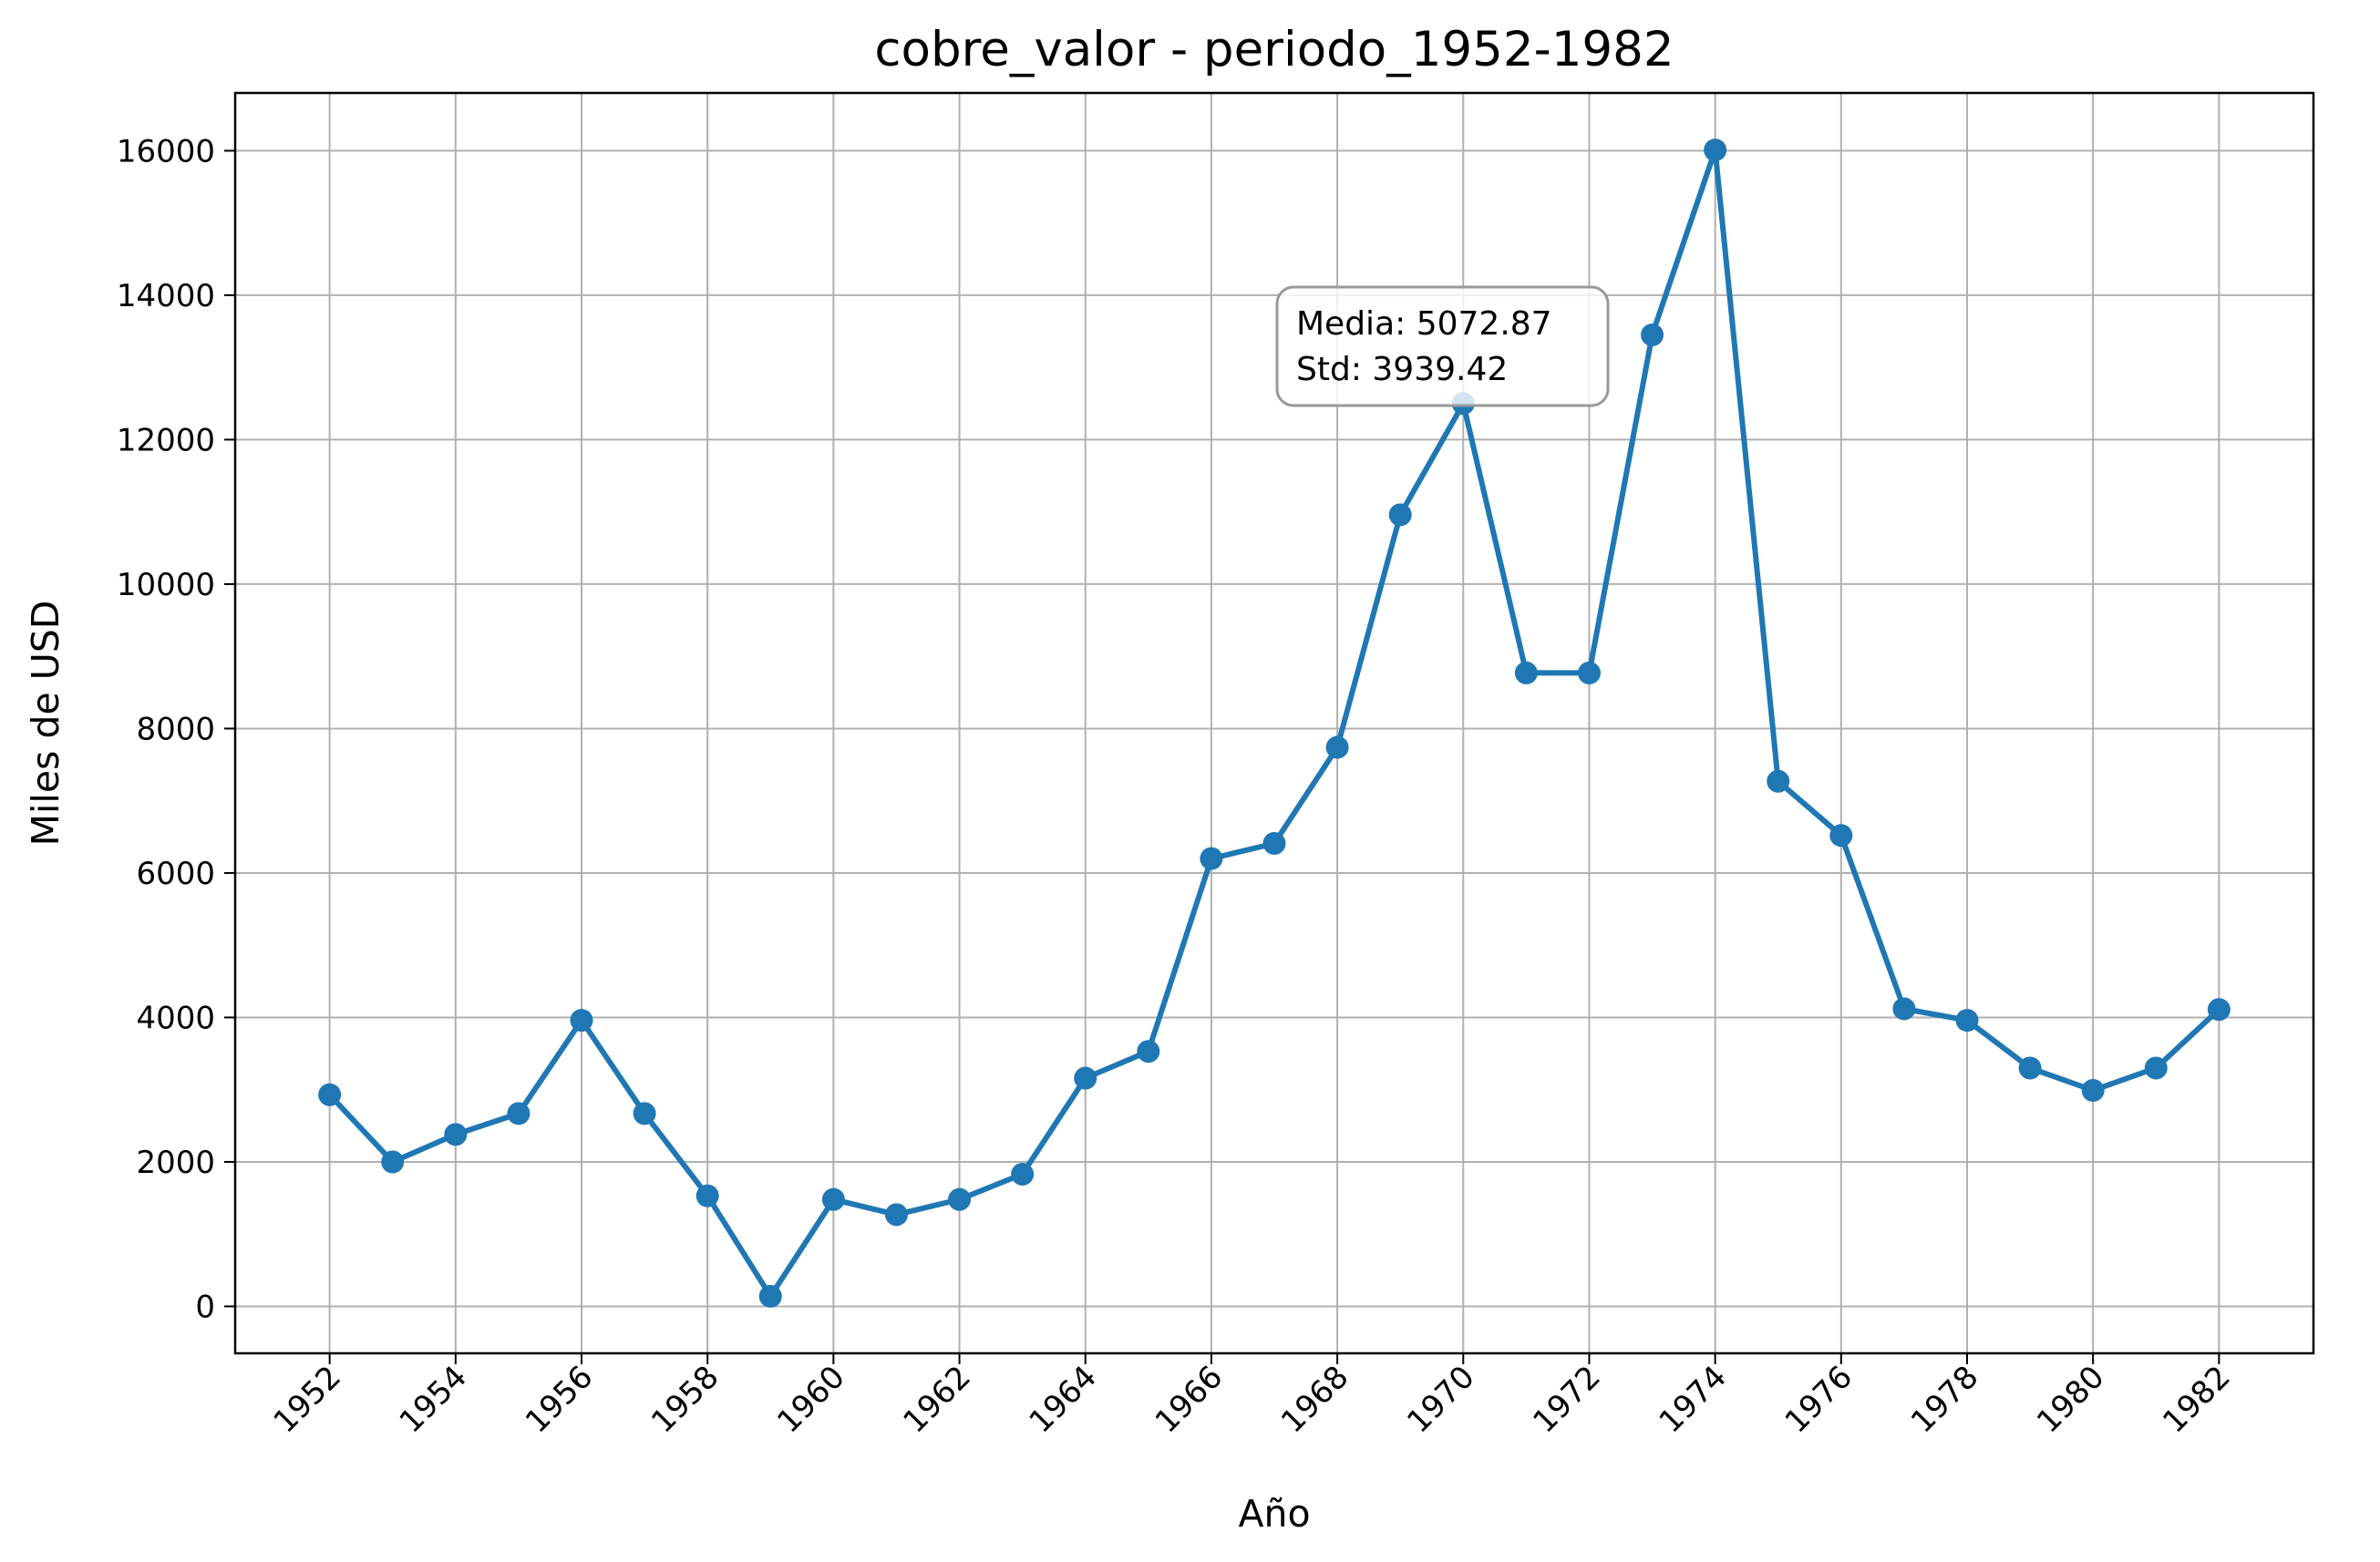  Describe the element at coordinates (176, 729) in the screenshot. I see `y-tick-label: 8000` at that location.